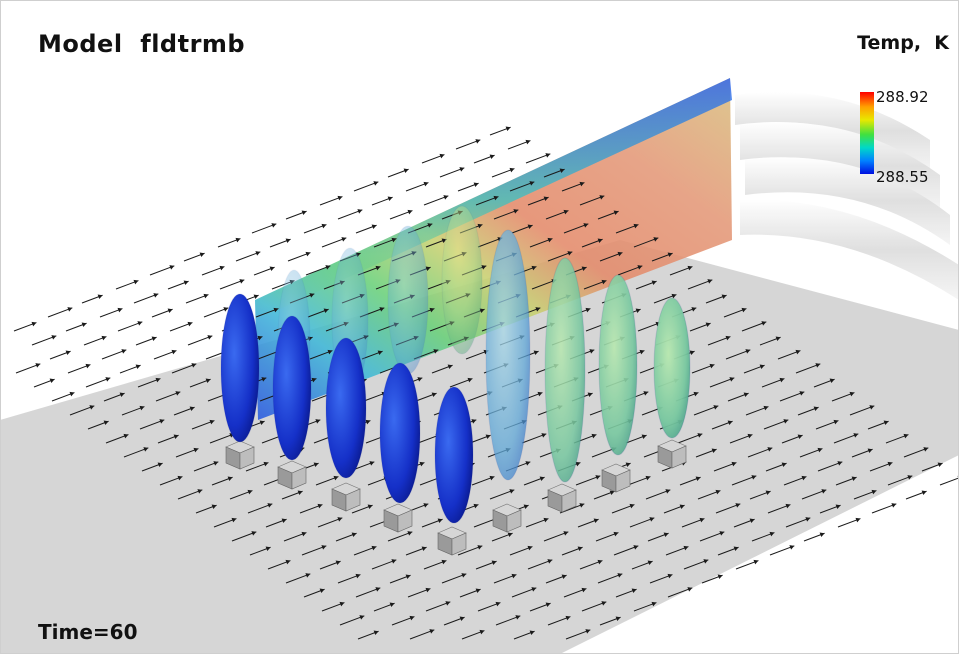 Image resolution: width=959 pixels, height=654 pixels. I want to click on building-blocks, so click(456, 497).